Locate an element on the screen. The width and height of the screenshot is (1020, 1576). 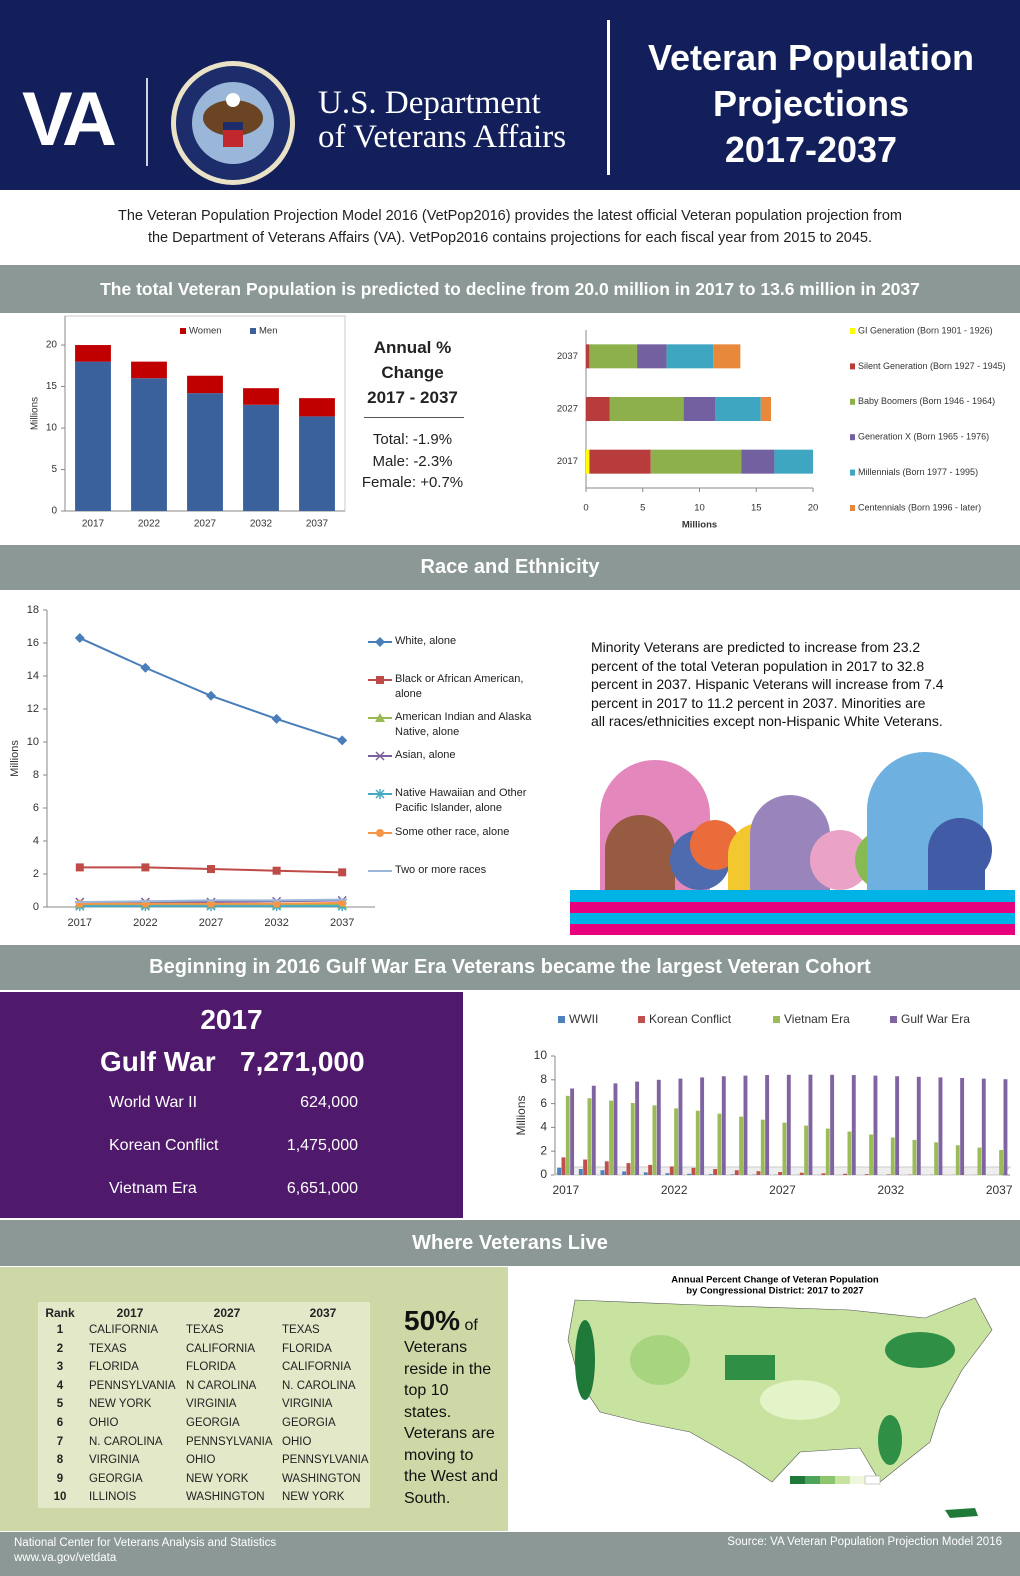
y-tick-label: 2017 is located at coordinates (567, 461).